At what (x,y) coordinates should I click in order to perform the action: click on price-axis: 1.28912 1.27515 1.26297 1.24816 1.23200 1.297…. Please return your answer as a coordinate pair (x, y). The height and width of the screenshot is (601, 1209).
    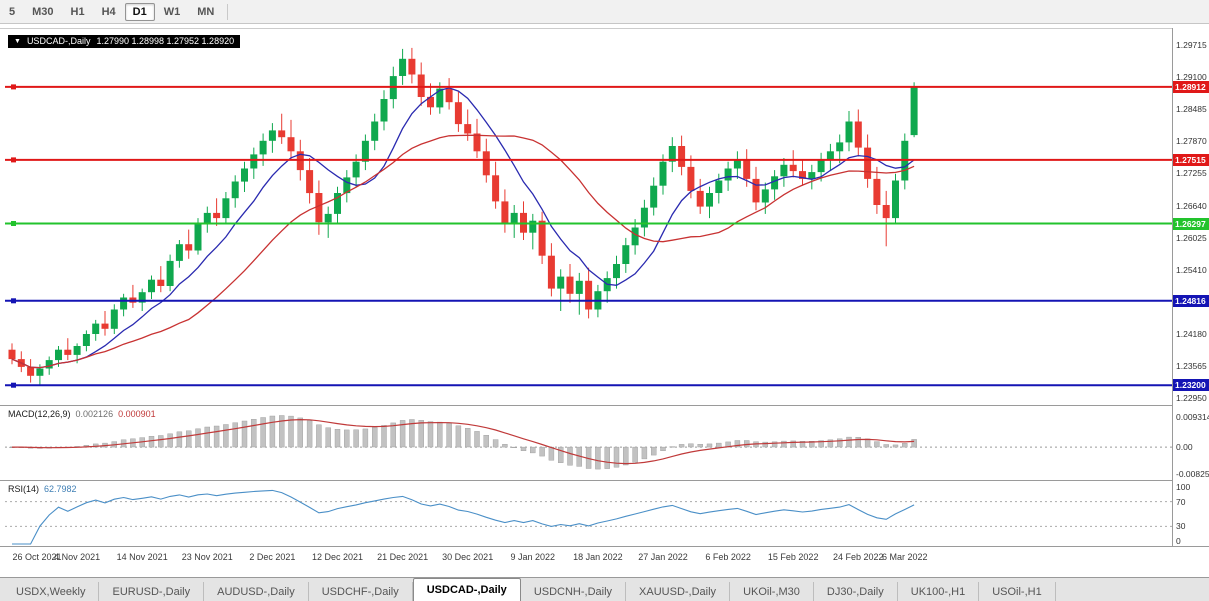
    Looking at the image, I should click on (1190, 287).